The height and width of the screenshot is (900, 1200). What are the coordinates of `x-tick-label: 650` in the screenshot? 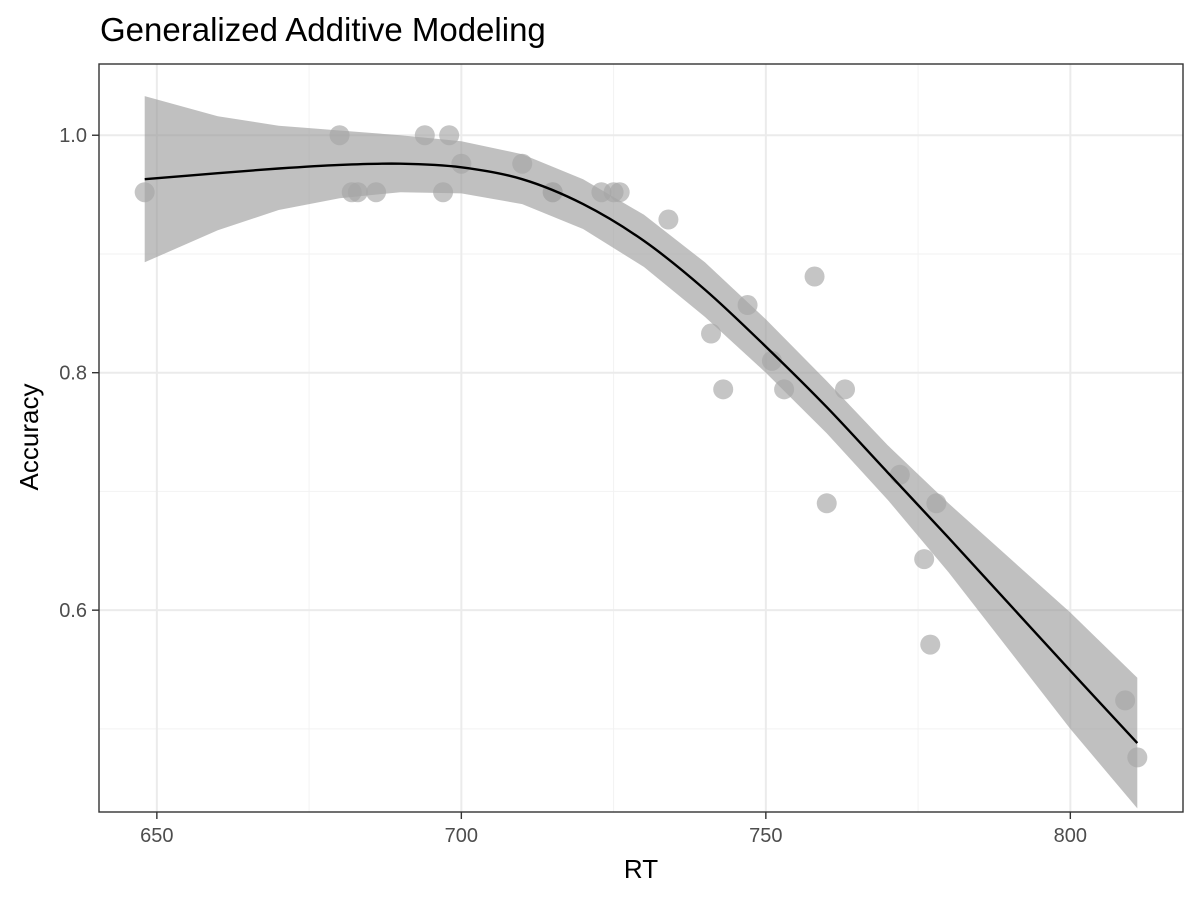 It's located at (156, 836).